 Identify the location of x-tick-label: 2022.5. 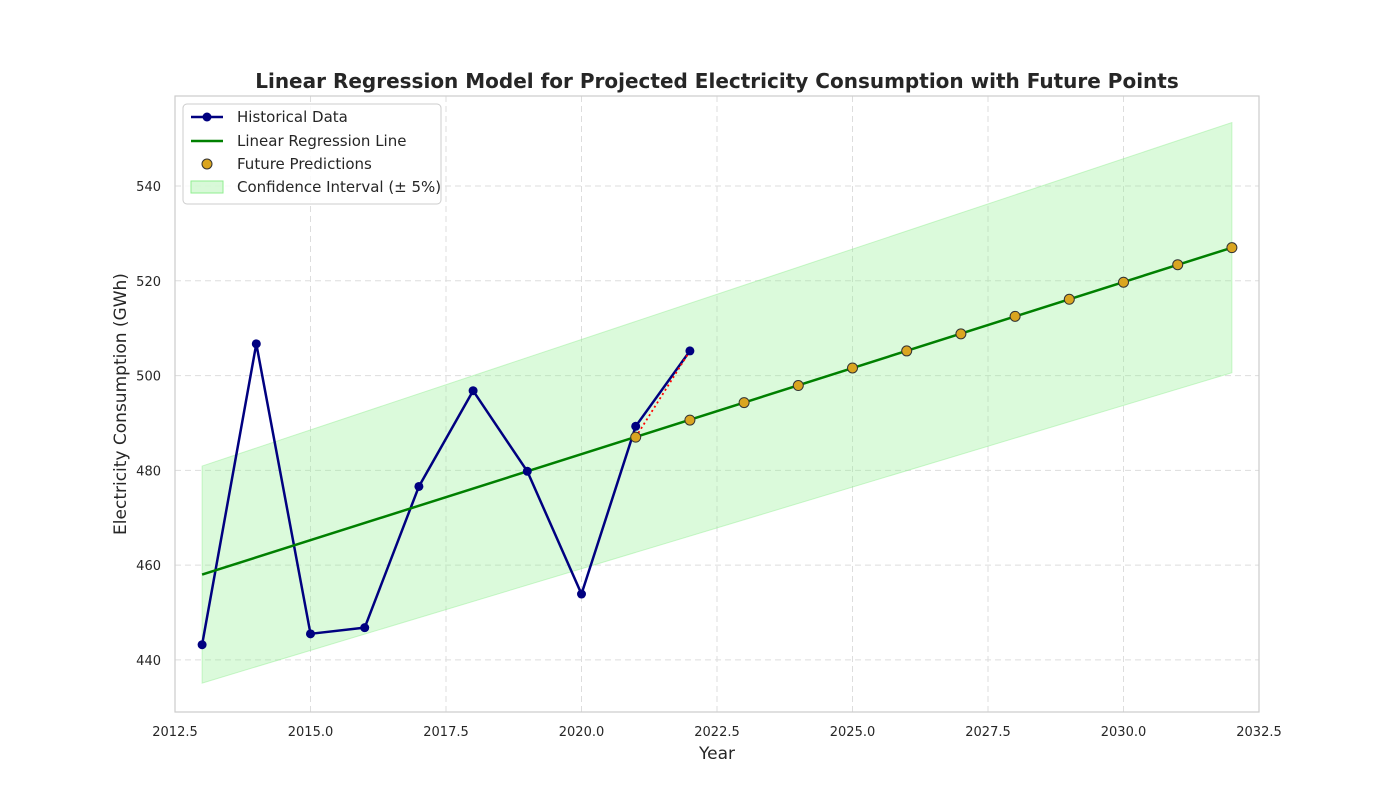
(717, 732).